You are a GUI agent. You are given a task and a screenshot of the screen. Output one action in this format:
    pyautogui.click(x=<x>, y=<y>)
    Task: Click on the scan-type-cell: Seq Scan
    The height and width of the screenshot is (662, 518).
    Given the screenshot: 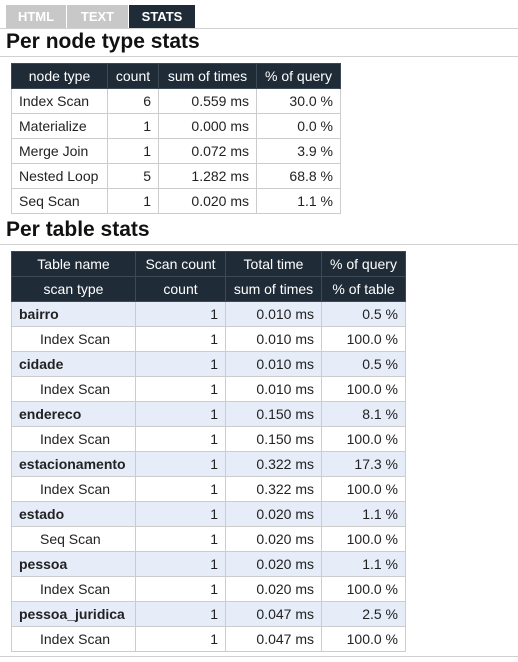 What is the action you would take?
    pyautogui.click(x=73, y=539)
    